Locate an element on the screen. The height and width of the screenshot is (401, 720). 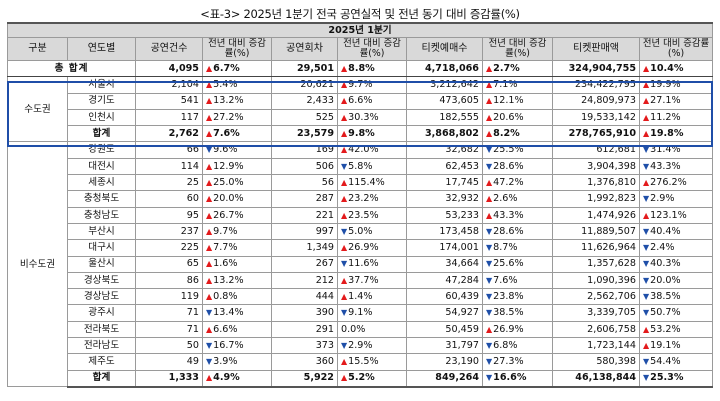
perf-change-cell: ▲6.6% is located at coordinates (372, 101).